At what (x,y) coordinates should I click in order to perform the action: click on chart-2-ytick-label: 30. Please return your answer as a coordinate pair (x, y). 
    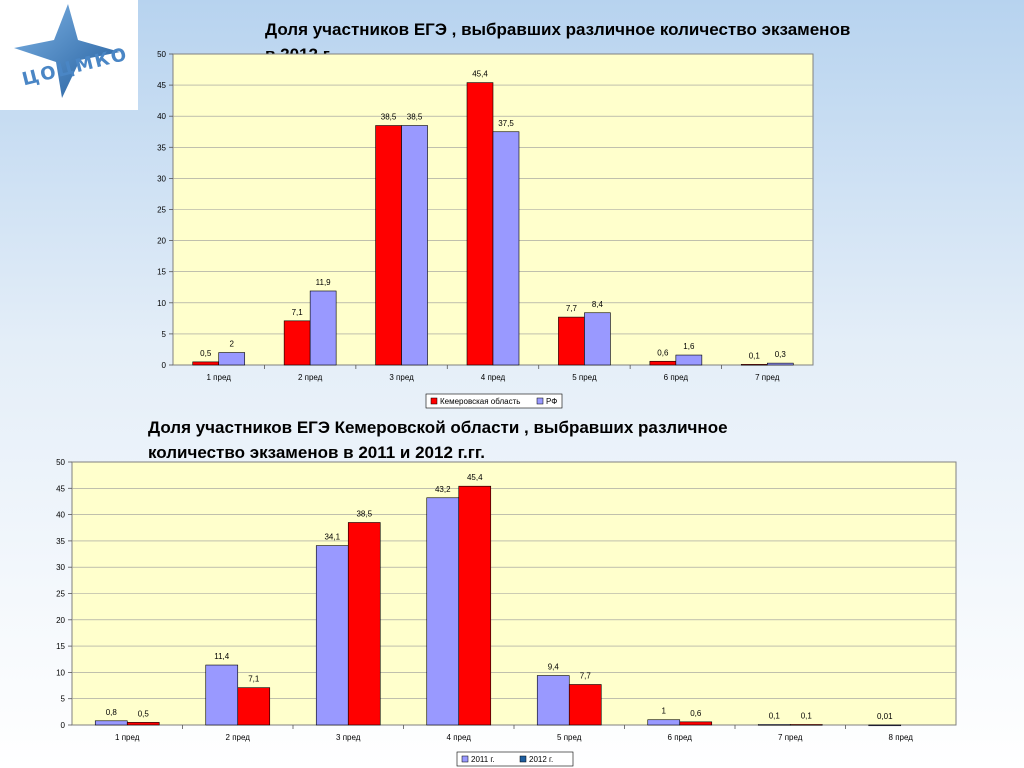
    Looking at the image, I should click on (60, 567).